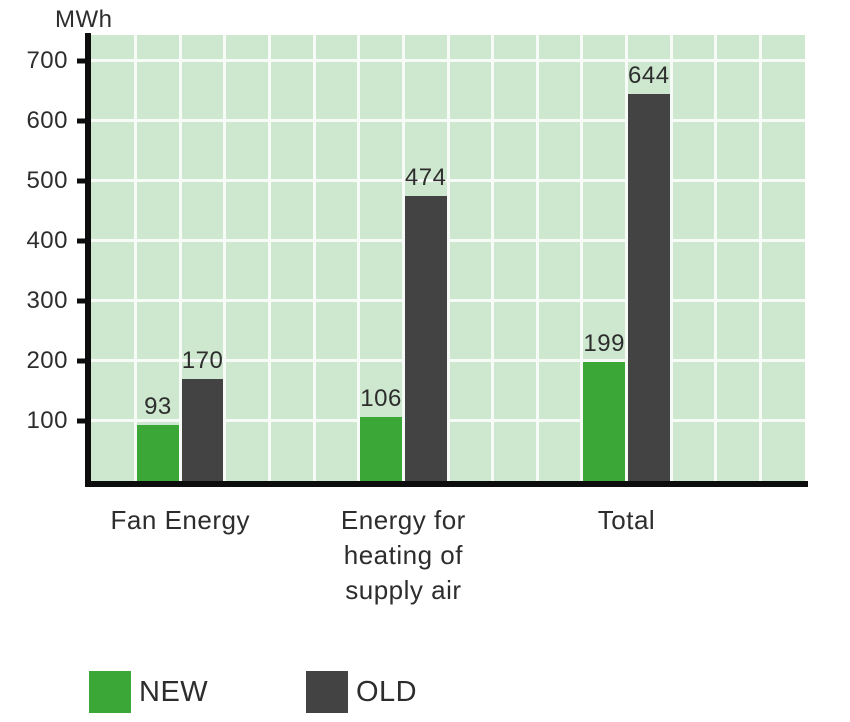  I want to click on legend-item-new: NEW, so click(148, 692).